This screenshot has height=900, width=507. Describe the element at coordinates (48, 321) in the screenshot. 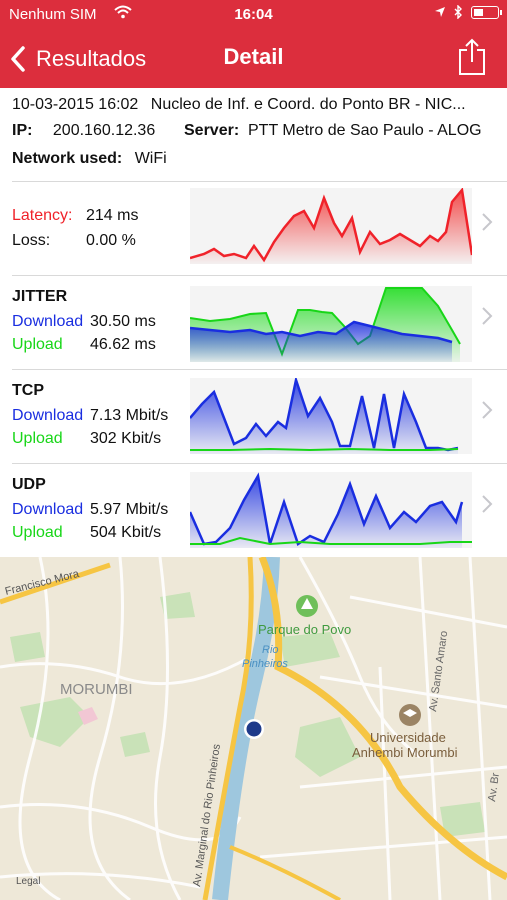

I see `jitter-download-label: Download` at that location.